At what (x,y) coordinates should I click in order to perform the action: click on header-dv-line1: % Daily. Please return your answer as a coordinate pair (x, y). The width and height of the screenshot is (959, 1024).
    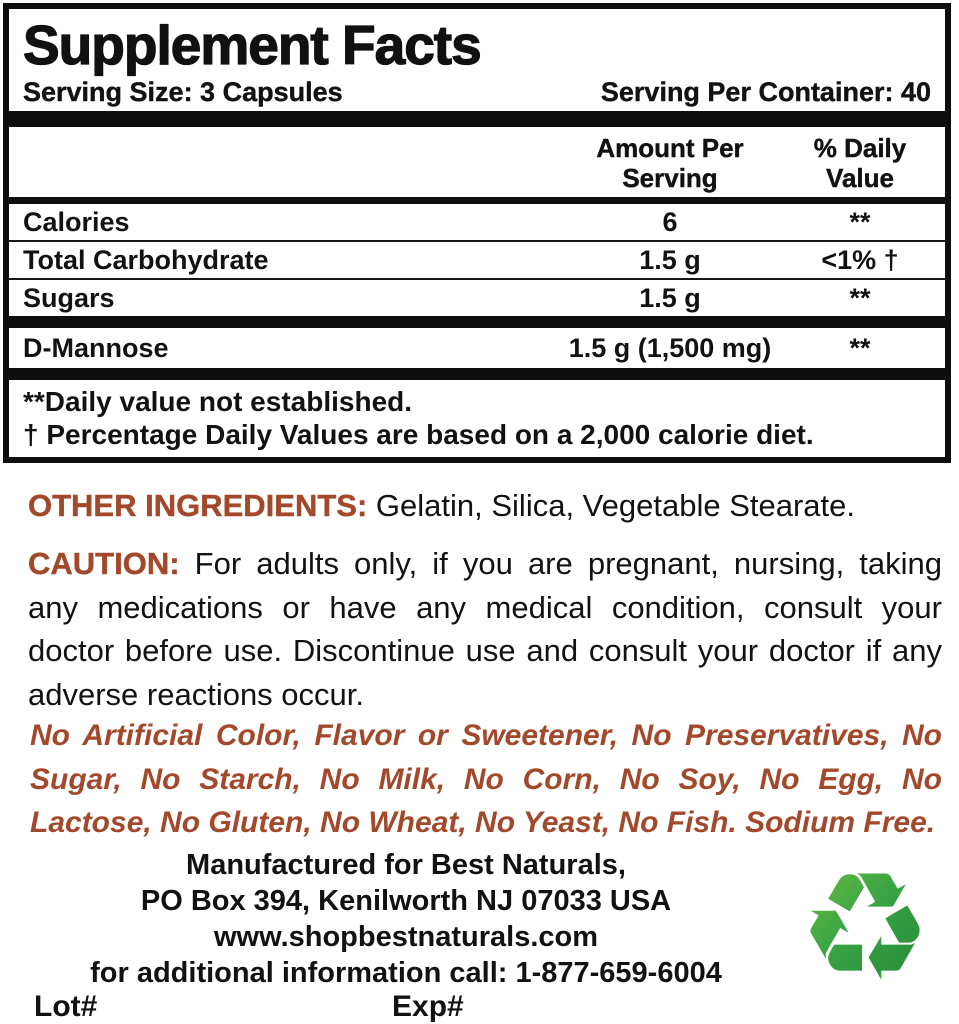
    Looking at the image, I should click on (860, 148).